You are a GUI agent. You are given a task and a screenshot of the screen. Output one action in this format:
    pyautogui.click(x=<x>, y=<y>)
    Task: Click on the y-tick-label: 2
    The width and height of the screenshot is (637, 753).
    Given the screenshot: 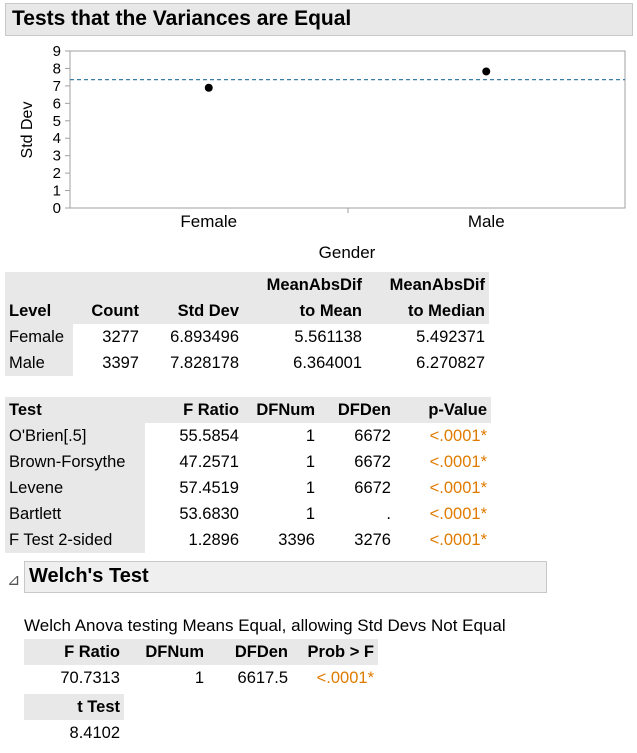 What is the action you would take?
    pyautogui.click(x=57, y=173)
    